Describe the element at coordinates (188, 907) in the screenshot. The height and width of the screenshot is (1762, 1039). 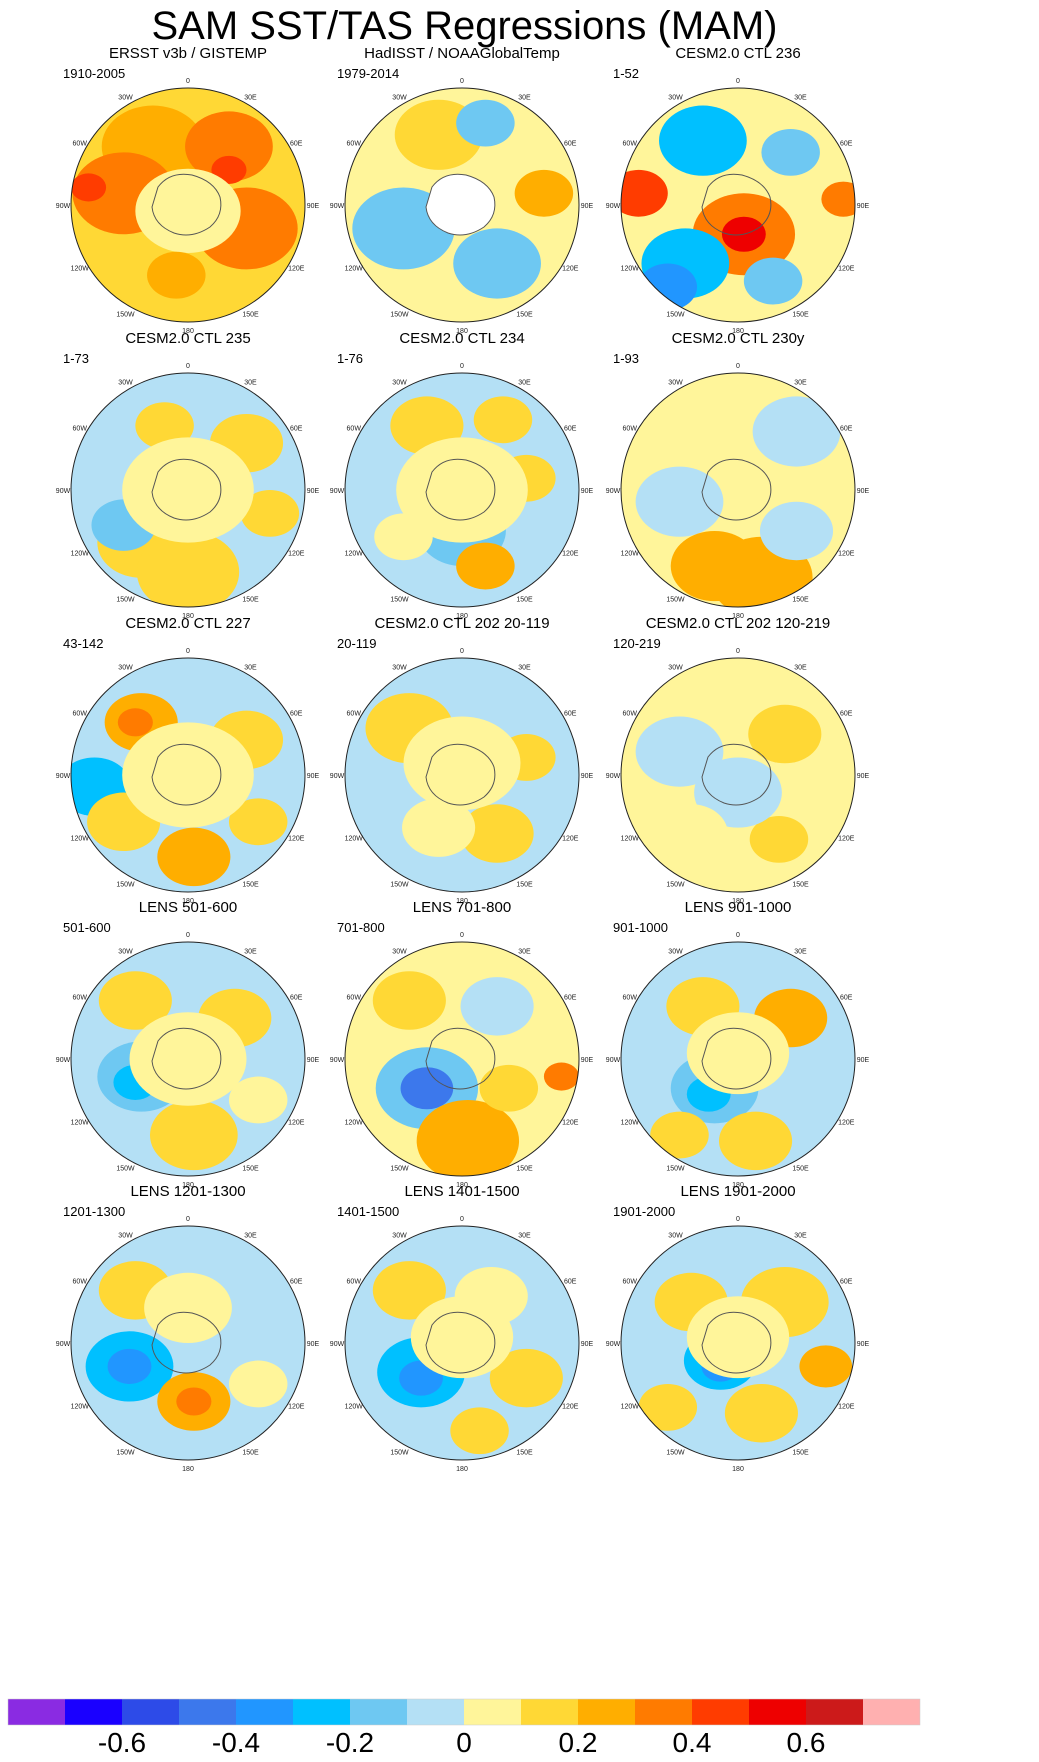
I see `panel-title: LENS 501-600` at that location.